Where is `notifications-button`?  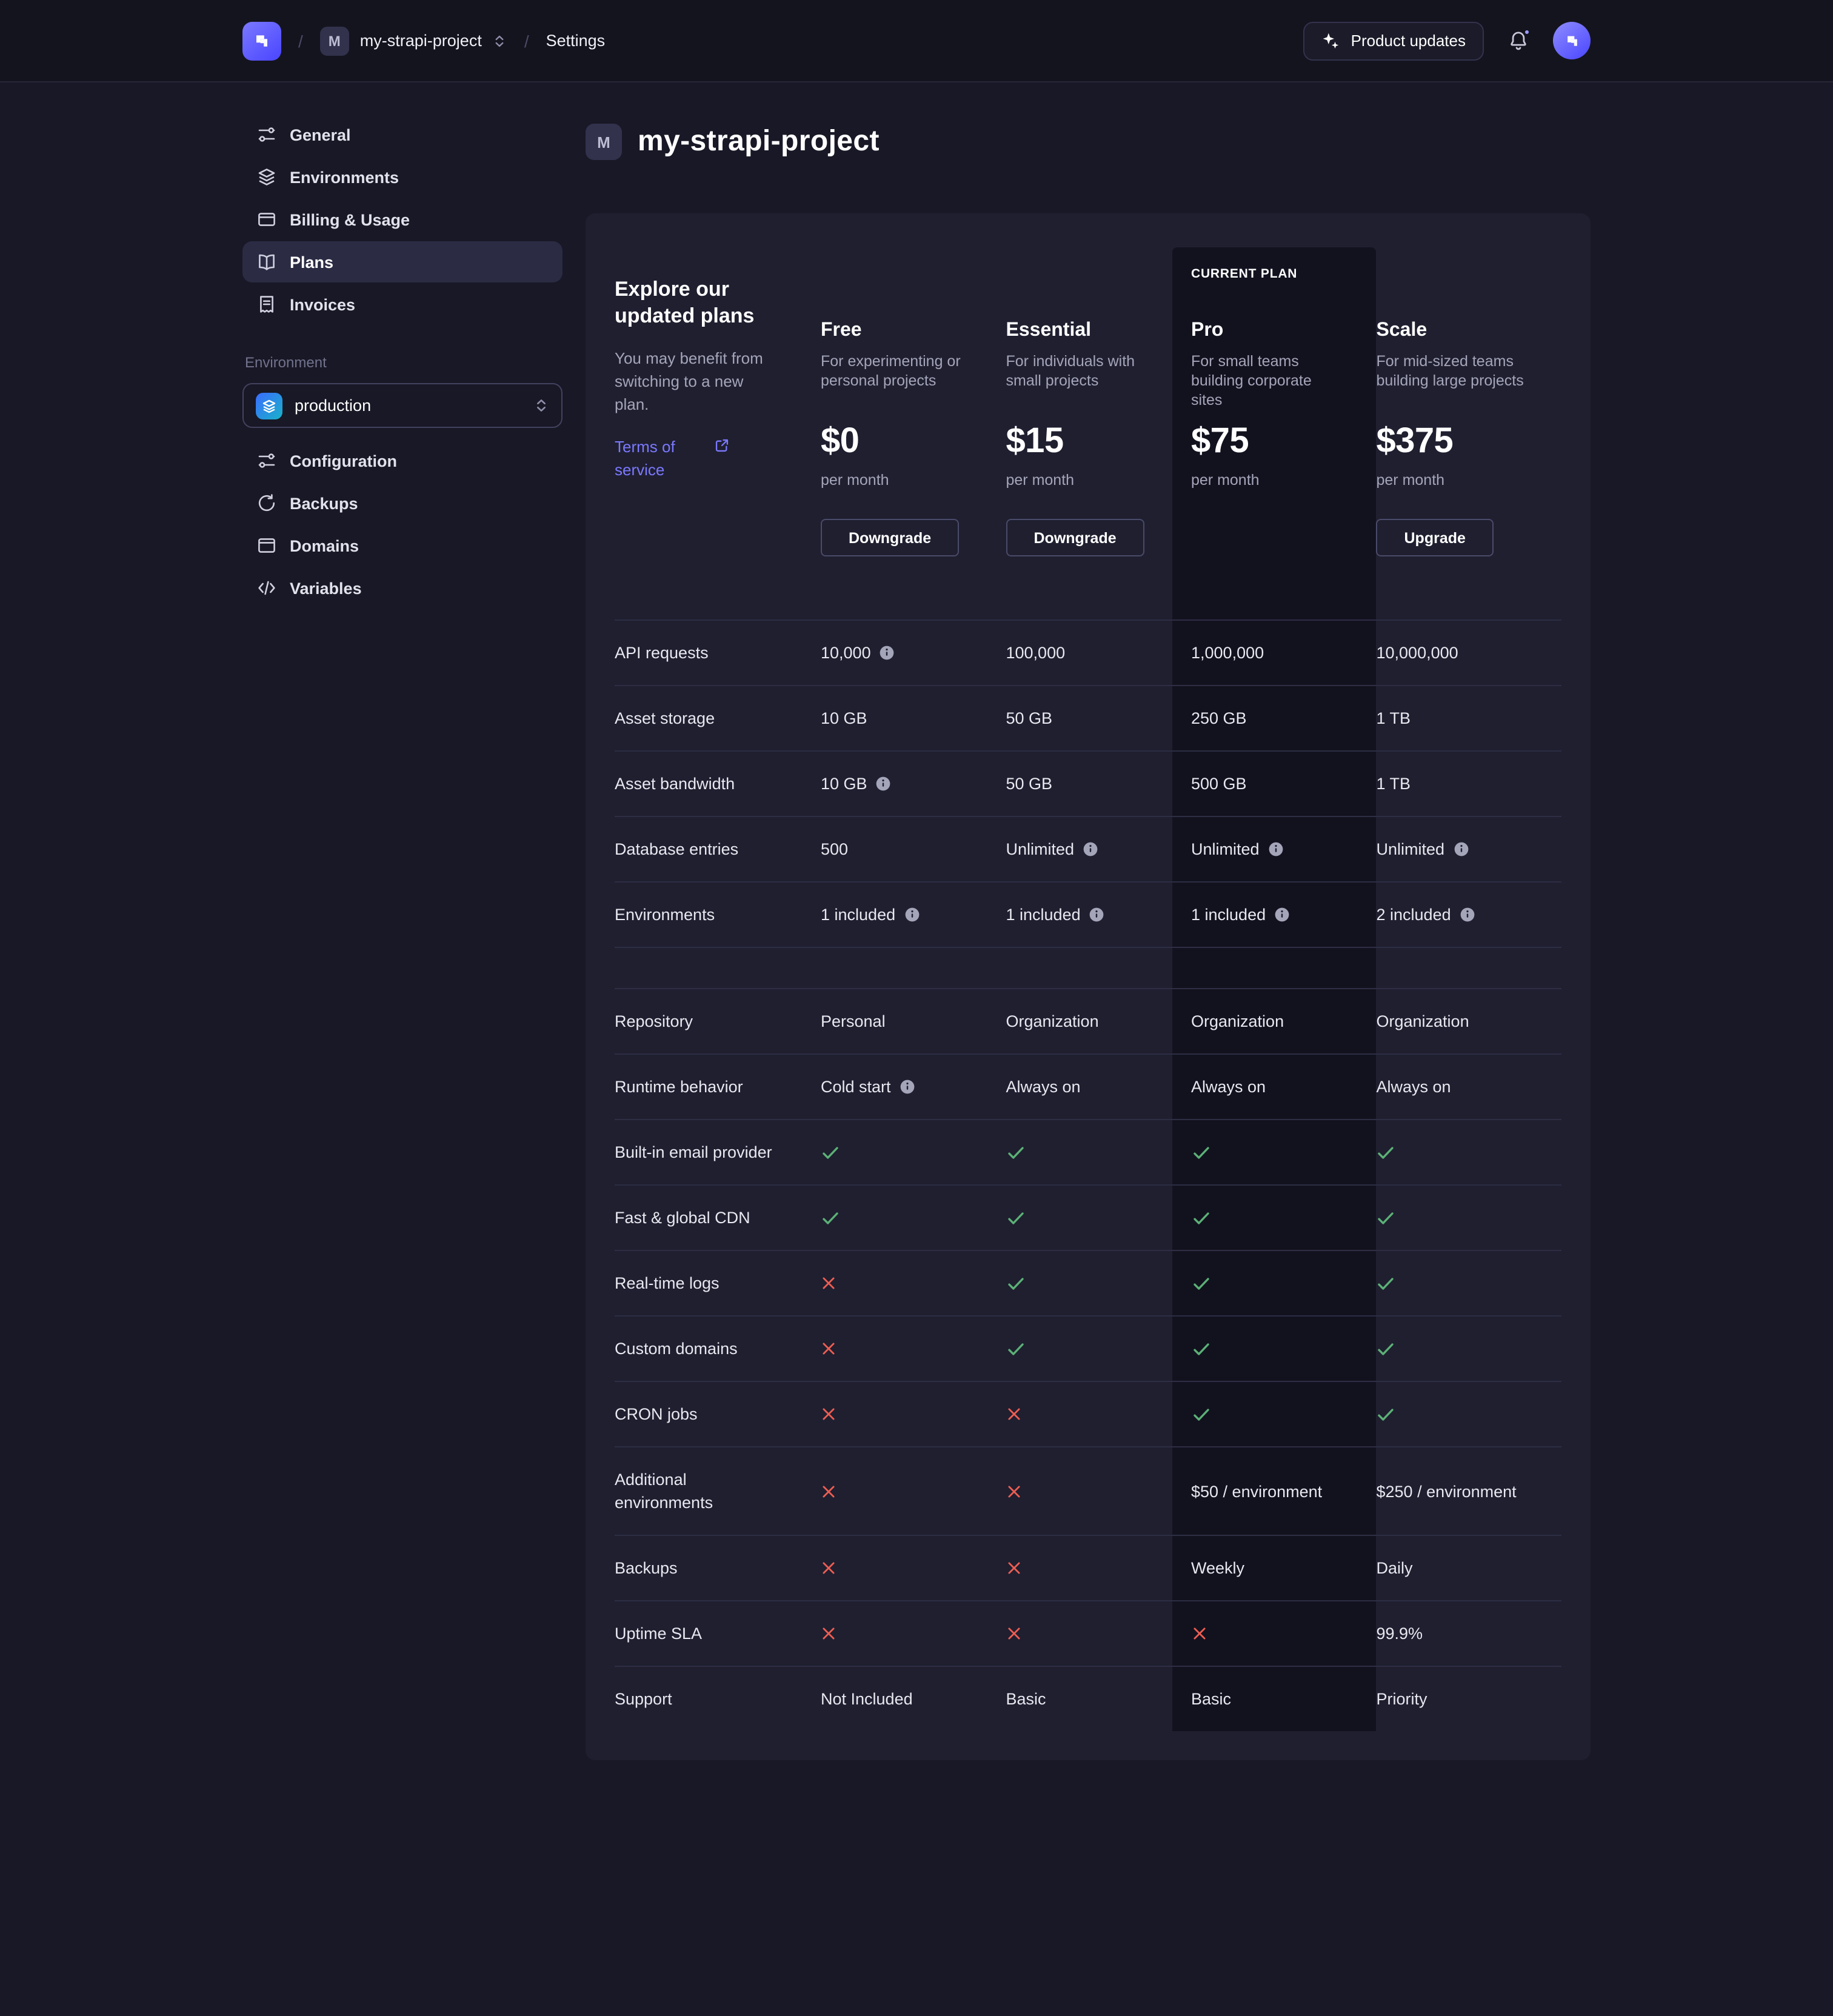
notifications-button is located at coordinates (1519, 39).